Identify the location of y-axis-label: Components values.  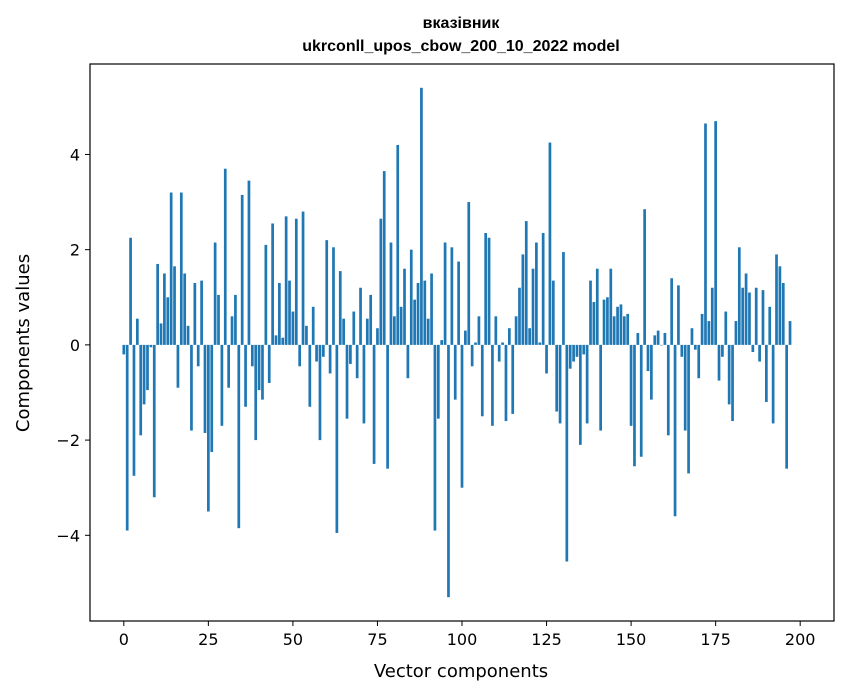
(23, 343).